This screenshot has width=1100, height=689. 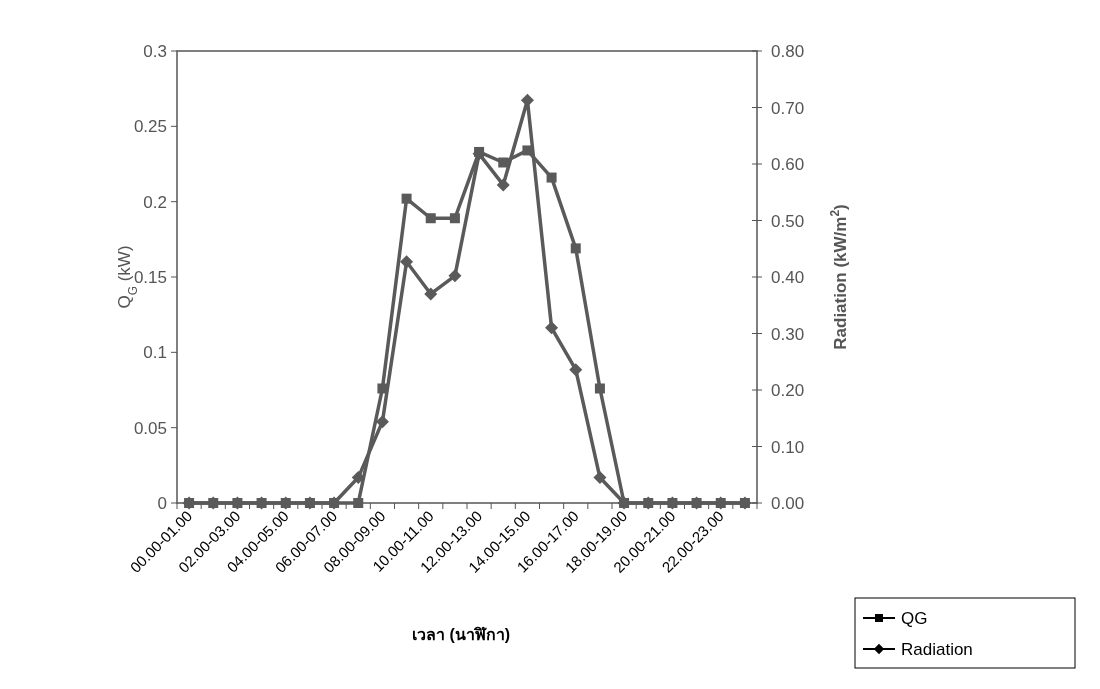 What do you see at coordinates (788, 164) in the screenshot?
I see `y2-tick-label: 0.60` at bounding box center [788, 164].